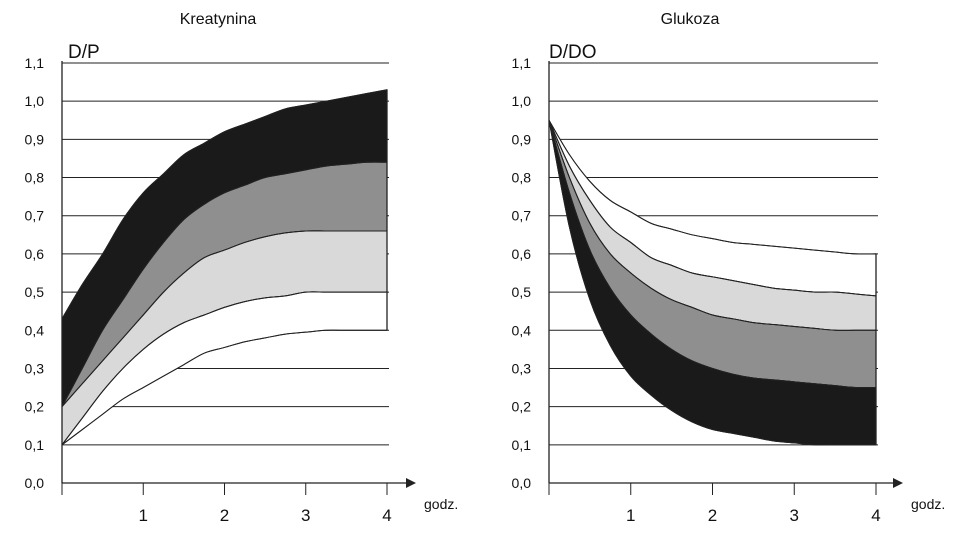 This screenshot has width=959, height=537. Describe the element at coordinates (84, 52) in the screenshot. I see `y-axis-title: D/P` at that location.